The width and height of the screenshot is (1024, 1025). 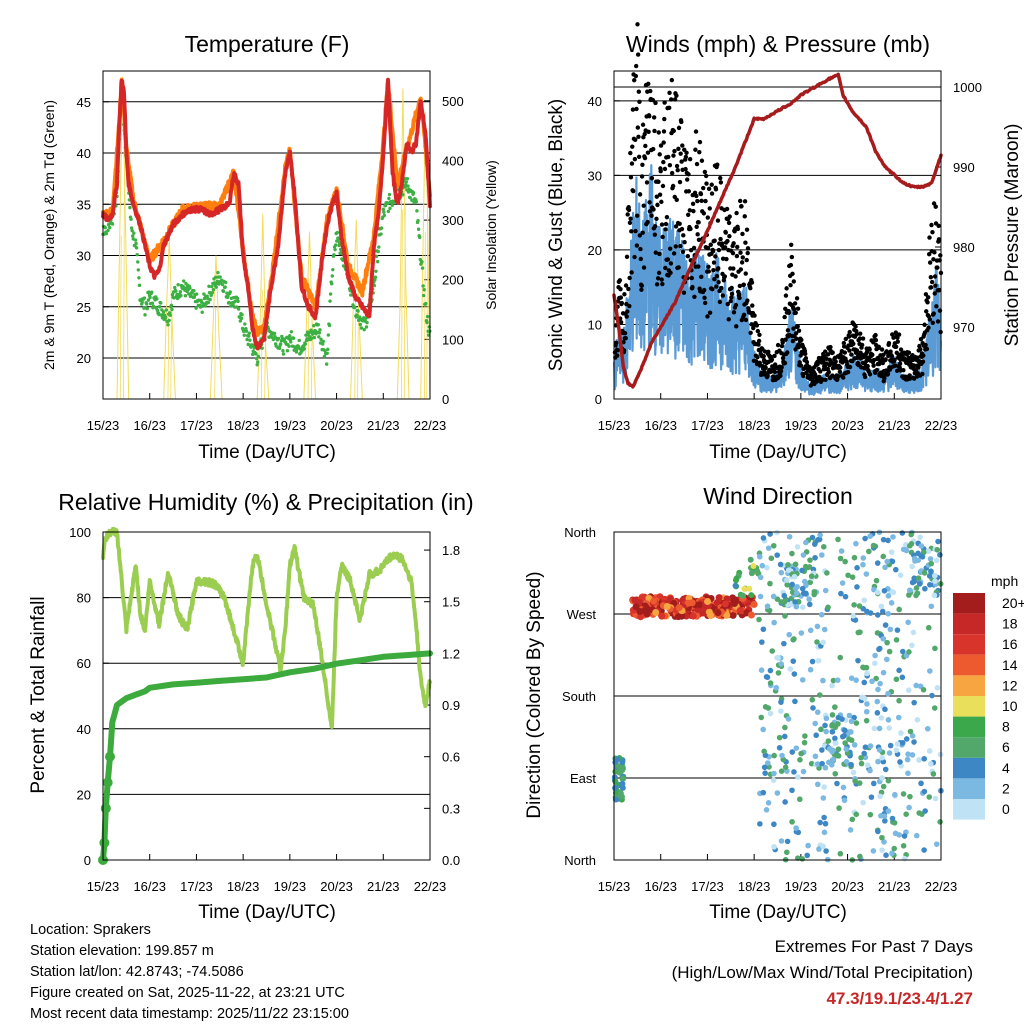 What do you see at coordinates (969, 747) in the screenshot?
I see `legend-swatch` at bounding box center [969, 747].